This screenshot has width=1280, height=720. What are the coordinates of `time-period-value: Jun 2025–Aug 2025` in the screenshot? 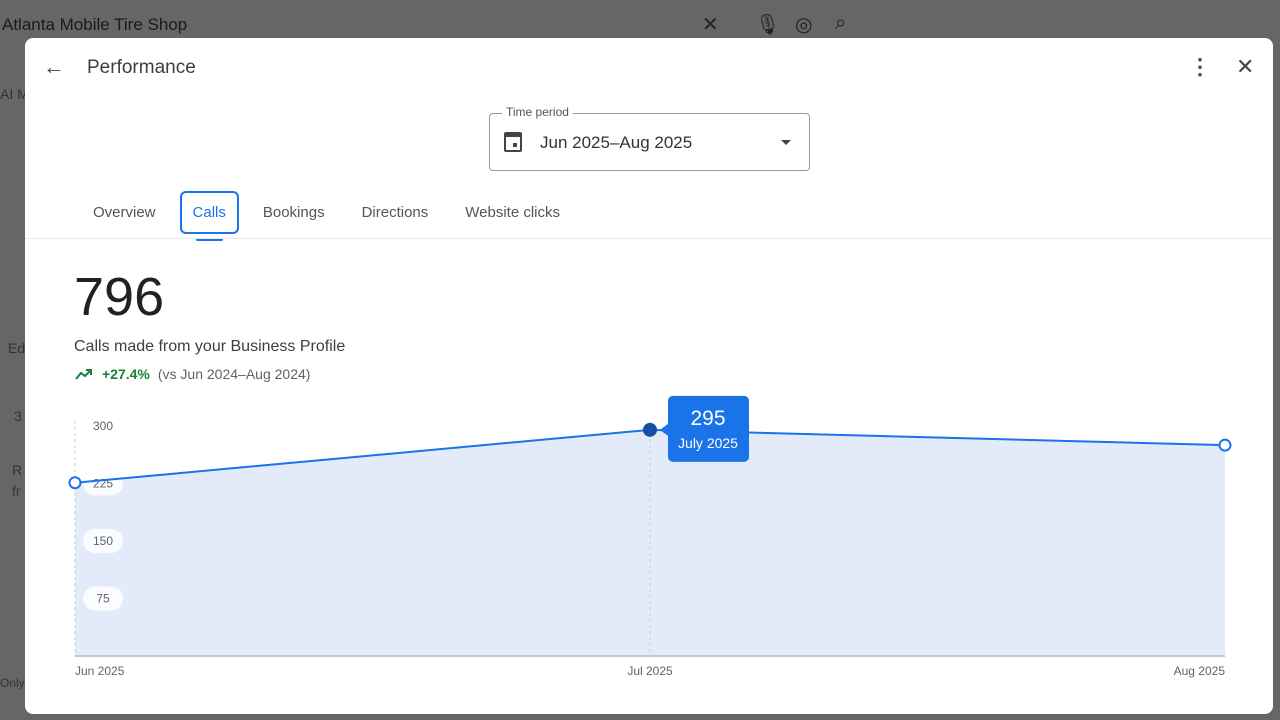 It's located at (616, 142).